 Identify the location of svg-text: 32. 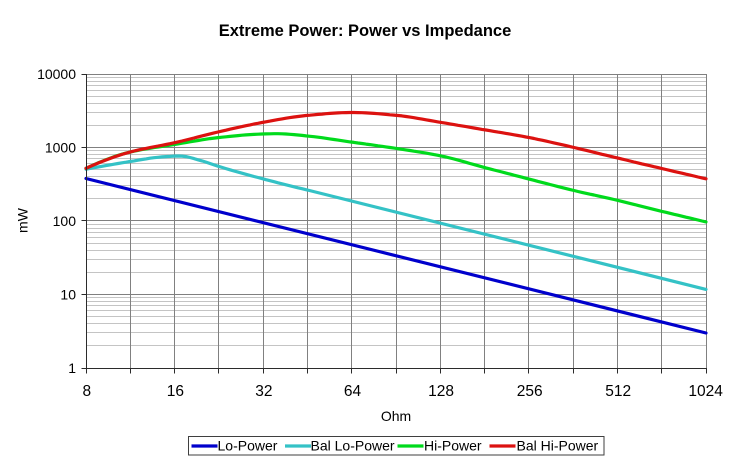
(263, 391).